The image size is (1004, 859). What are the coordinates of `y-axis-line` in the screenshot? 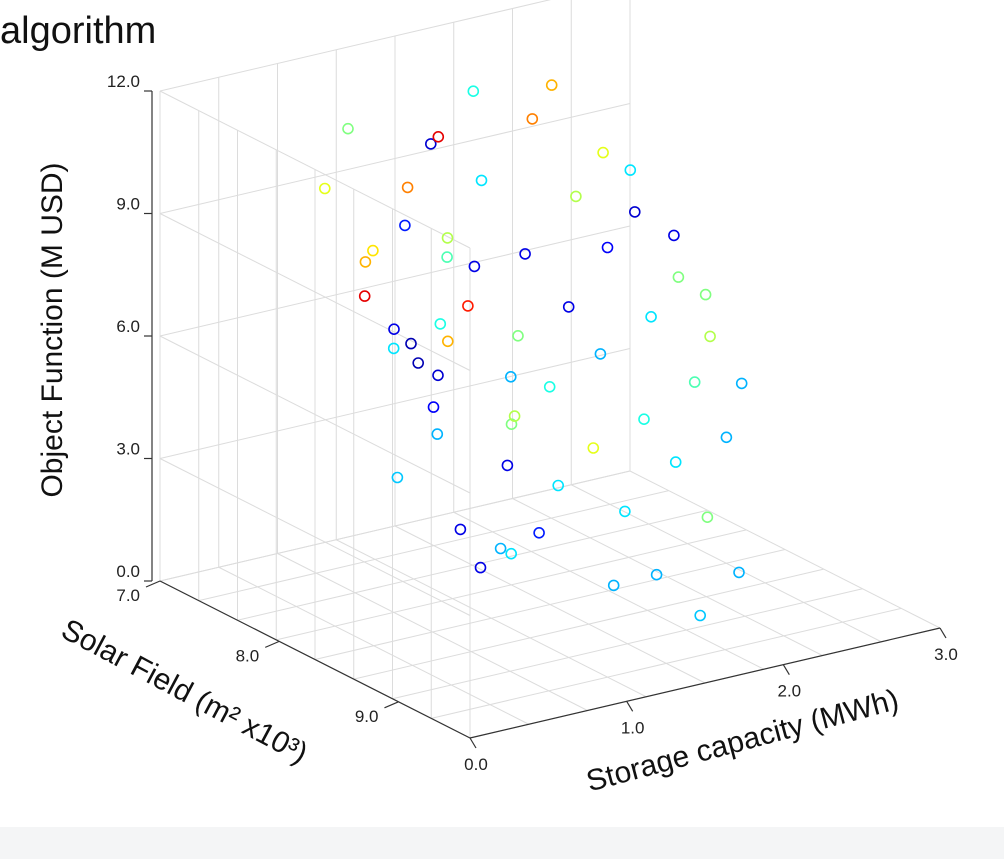 It's located at (315, 659).